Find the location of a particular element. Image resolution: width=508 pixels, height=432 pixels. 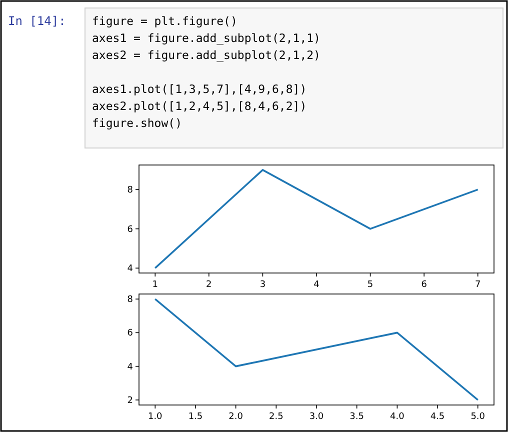

line-series is located at coordinates (316, 219).